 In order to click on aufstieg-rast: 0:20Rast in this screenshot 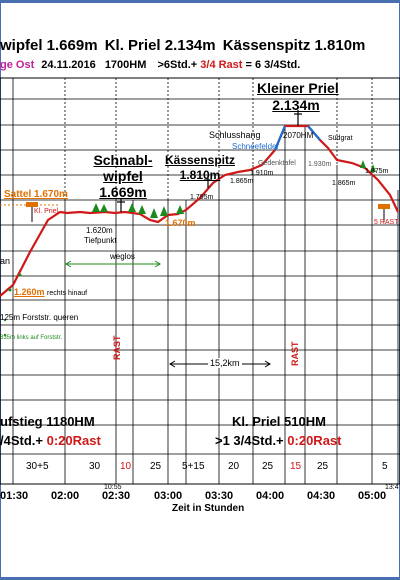, I will do `click(73, 440)`.